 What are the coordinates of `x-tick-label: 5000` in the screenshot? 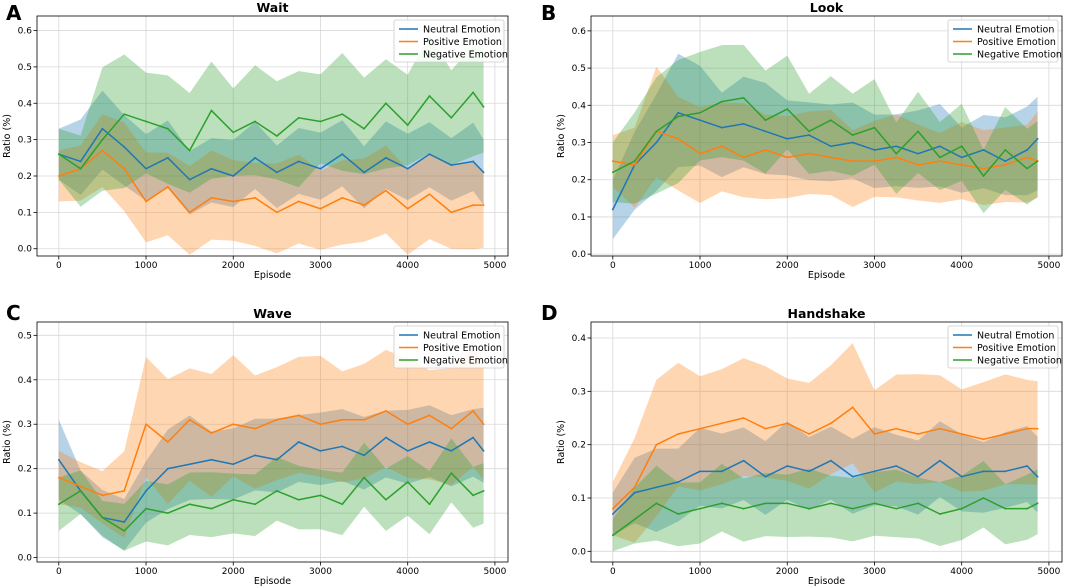 It's located at (494, 572).